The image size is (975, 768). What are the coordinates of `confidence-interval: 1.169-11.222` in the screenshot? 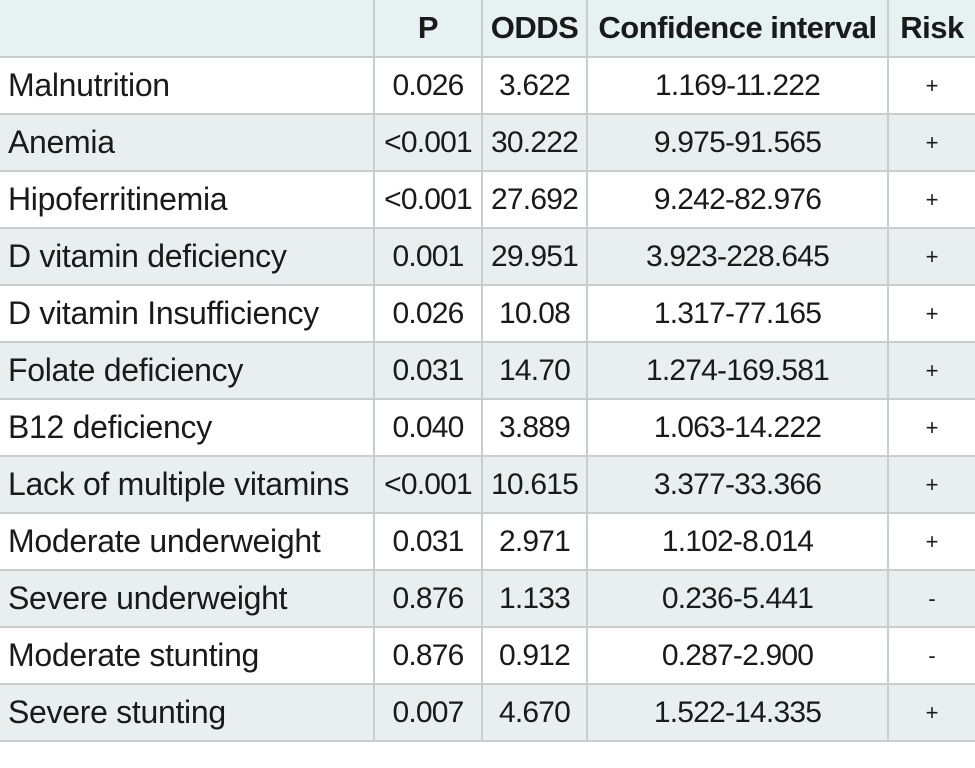 It's located at (737, 85).